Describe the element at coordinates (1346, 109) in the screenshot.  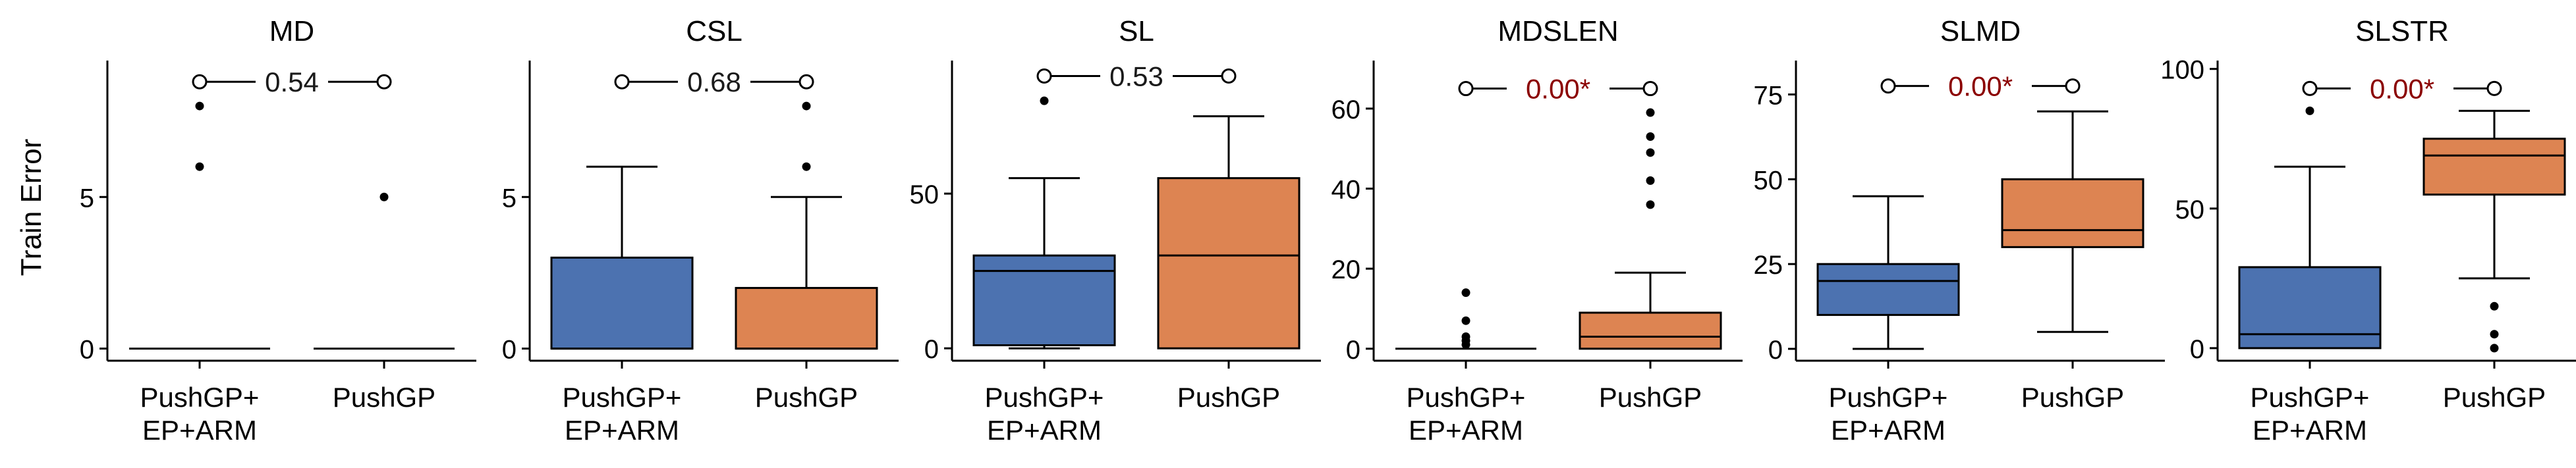
I see `y-tick-label: 60` at that location.